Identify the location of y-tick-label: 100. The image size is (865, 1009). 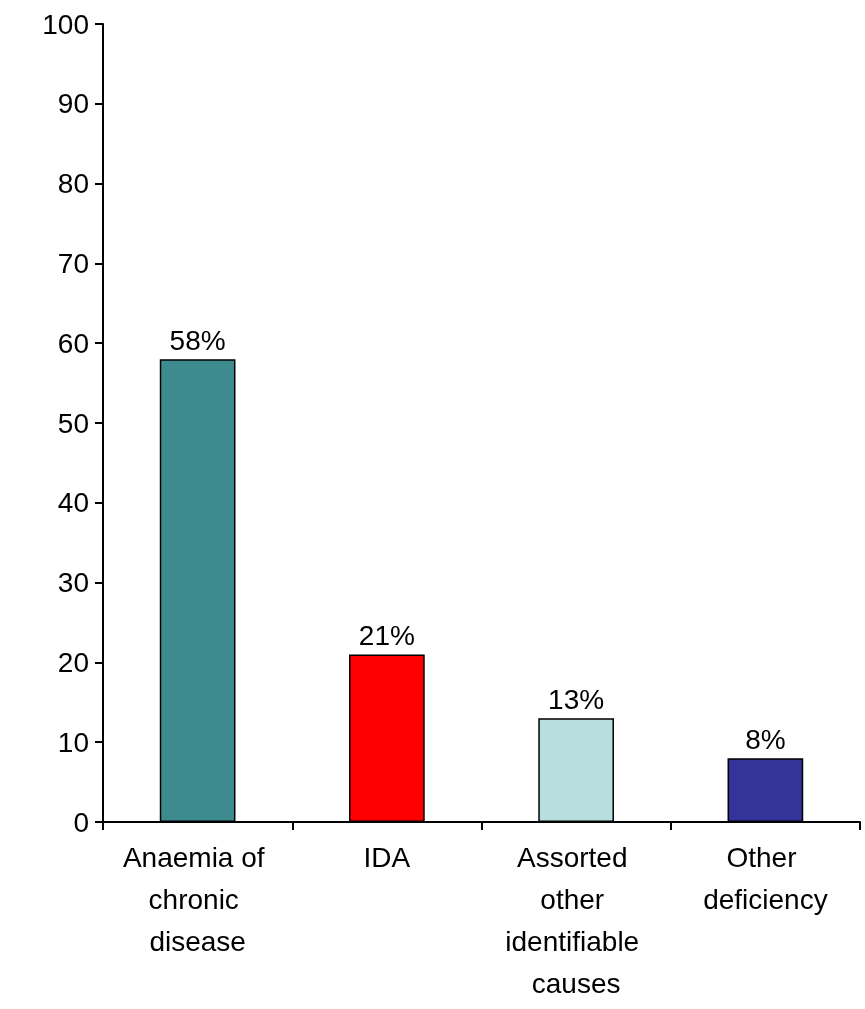
(65, 24).